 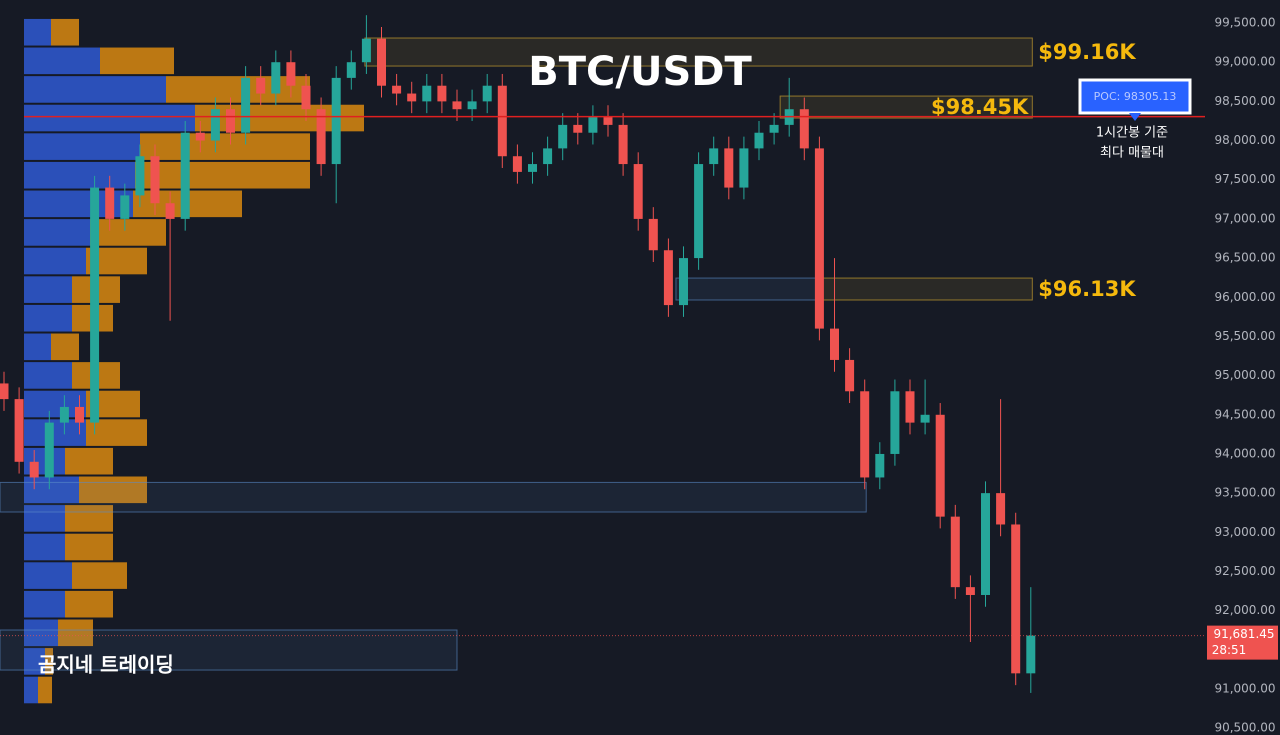 I want to click on y-tick-label: 92,000.00, so click(x=1244, y=610).